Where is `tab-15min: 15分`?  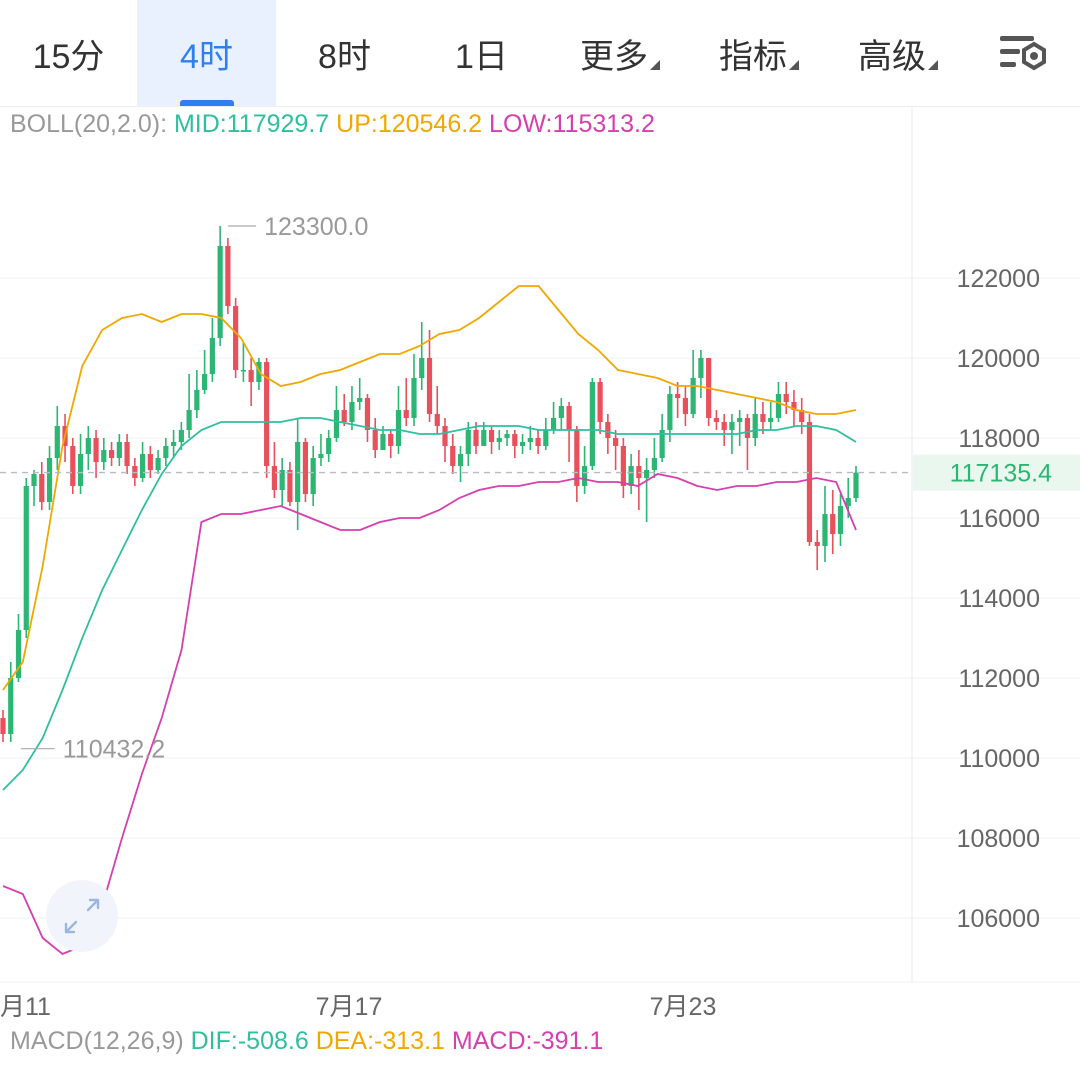
tab-15min: 15分 is located at coordinates (68, 53).